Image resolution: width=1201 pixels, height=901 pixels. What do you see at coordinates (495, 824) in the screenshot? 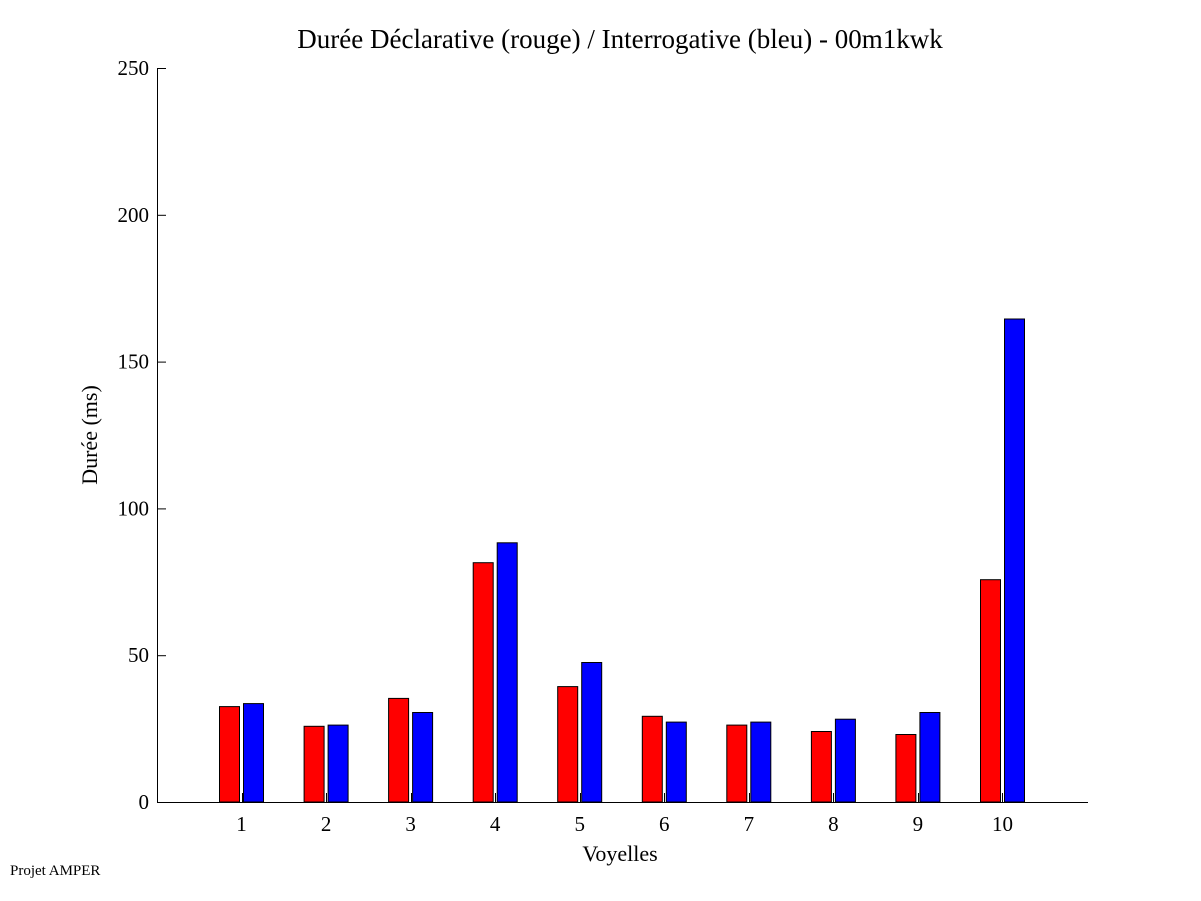
I see `x-tick-label-4: 4` at bounding box center [495, 824].